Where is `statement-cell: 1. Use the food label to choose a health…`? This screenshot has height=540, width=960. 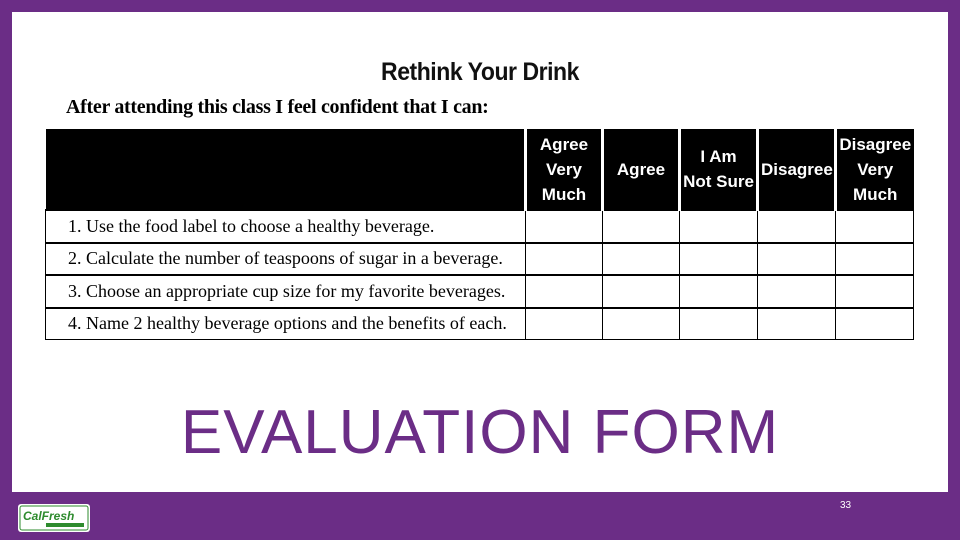
statement-cell: 1. Use the food label to choose a health… is located at coordinates (285, 226).